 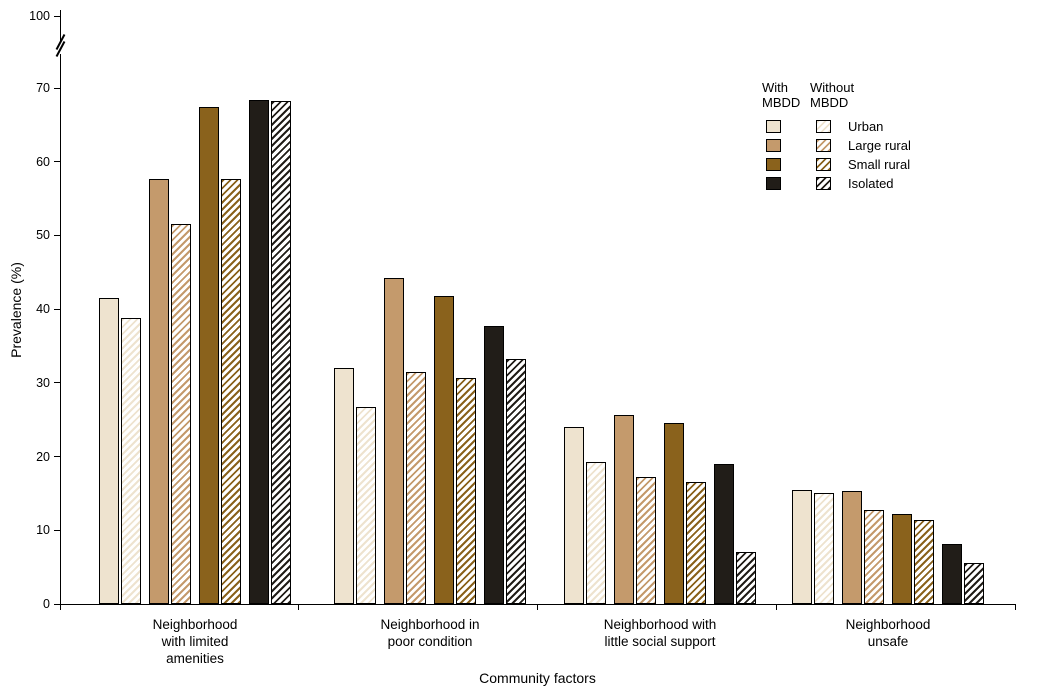 I want to click on y-axis-line, so click(x=60, y=307).